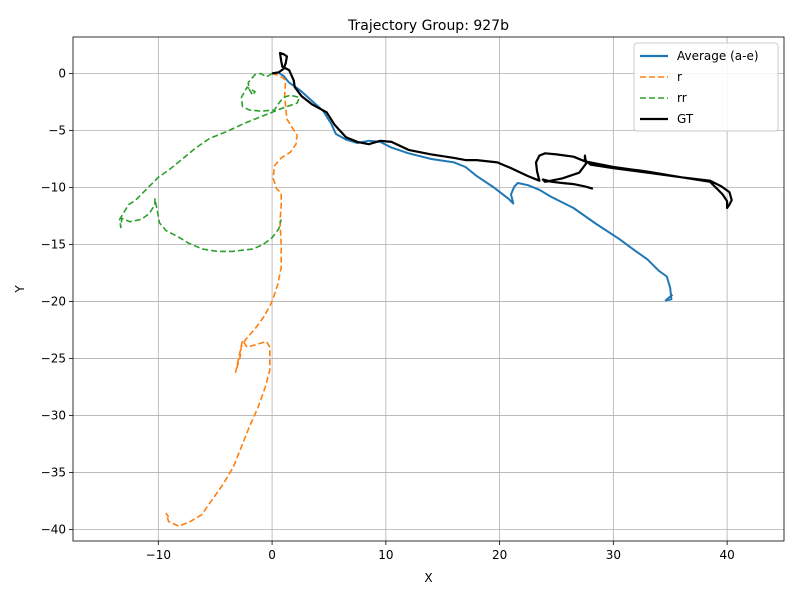  I want to click on y-tick-label: −25, so click(53, 359).